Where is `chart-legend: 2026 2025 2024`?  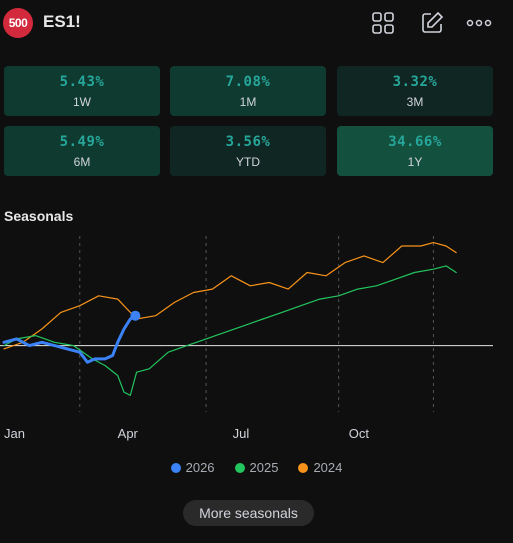 chart-legend: 2026 2025 2024 is located at coordinates (256, 467).